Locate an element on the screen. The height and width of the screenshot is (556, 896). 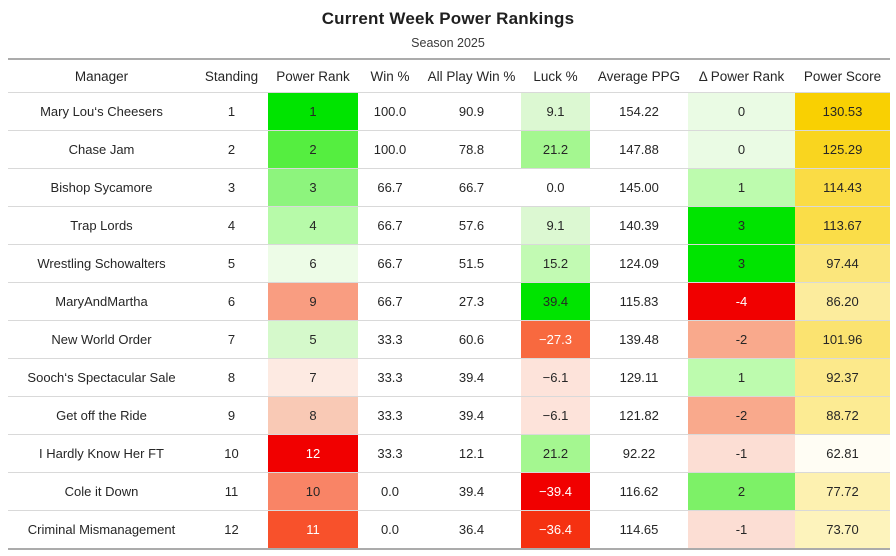
power-rank-cell: 7 is located at coordinates (313, 377).